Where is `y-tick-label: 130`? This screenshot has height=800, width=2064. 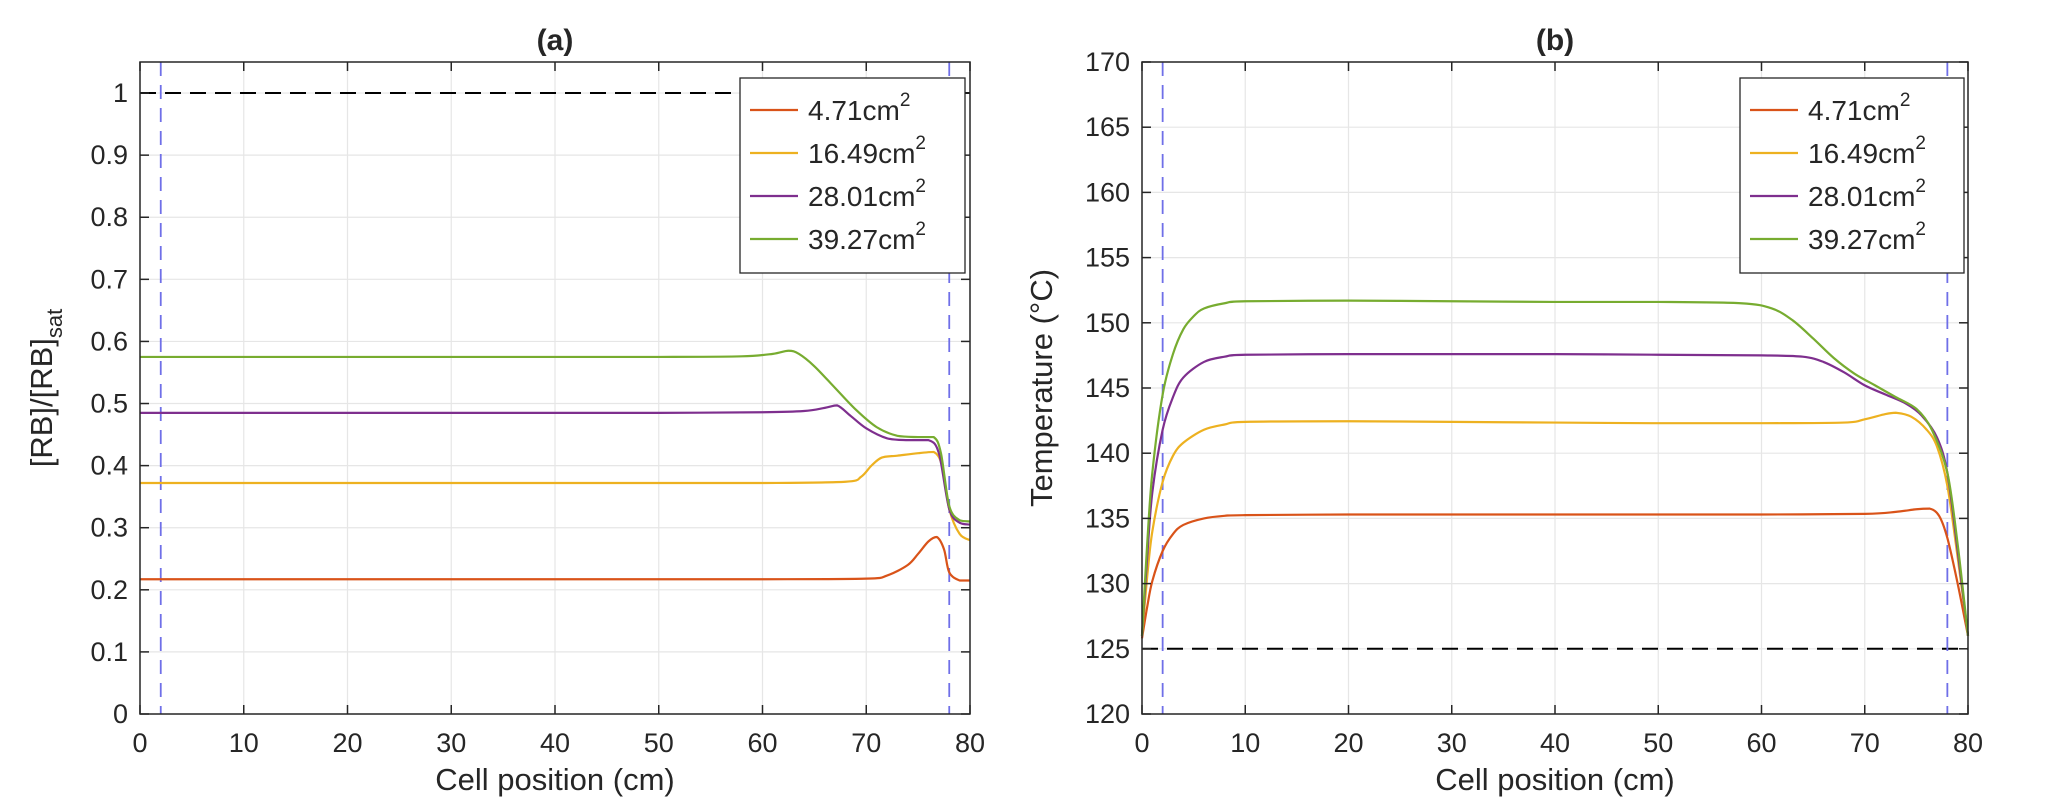
y-tick-label: 130 is located at coordinates (1107, 584).